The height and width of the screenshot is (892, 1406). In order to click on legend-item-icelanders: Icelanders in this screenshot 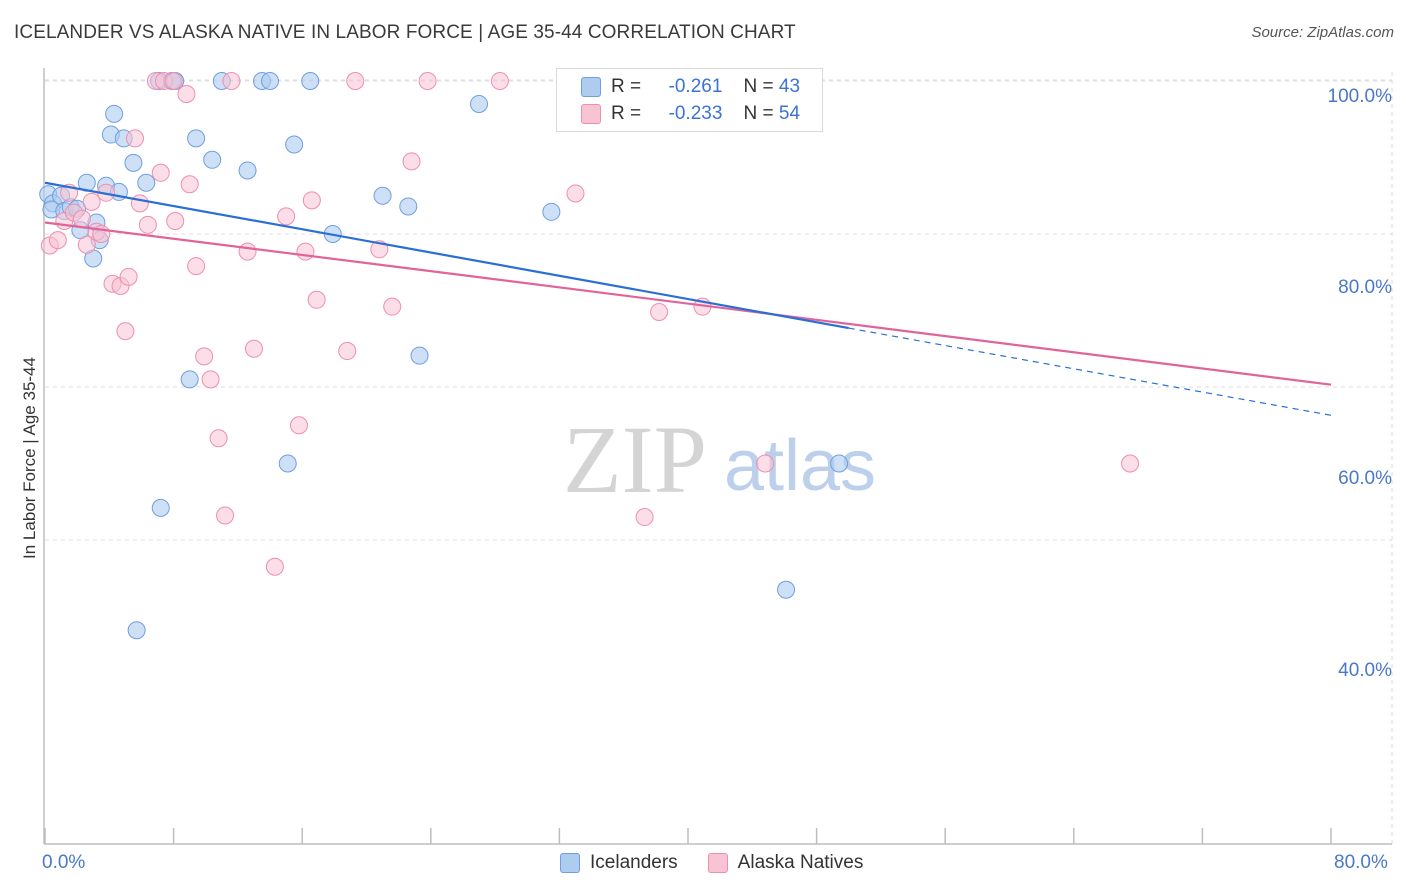, I will do `click(619, 863)`.